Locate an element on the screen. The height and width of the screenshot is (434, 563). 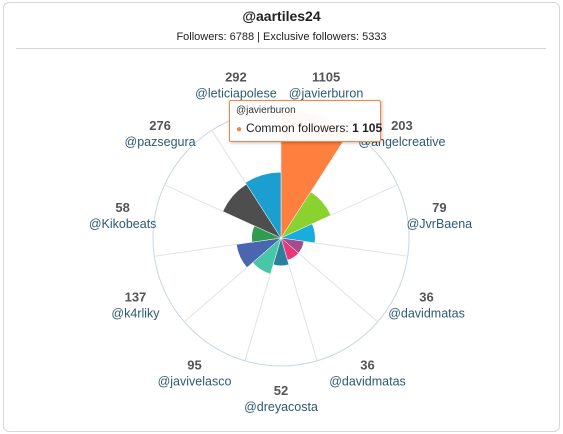
header-divider is located at coordinates (281, 48).